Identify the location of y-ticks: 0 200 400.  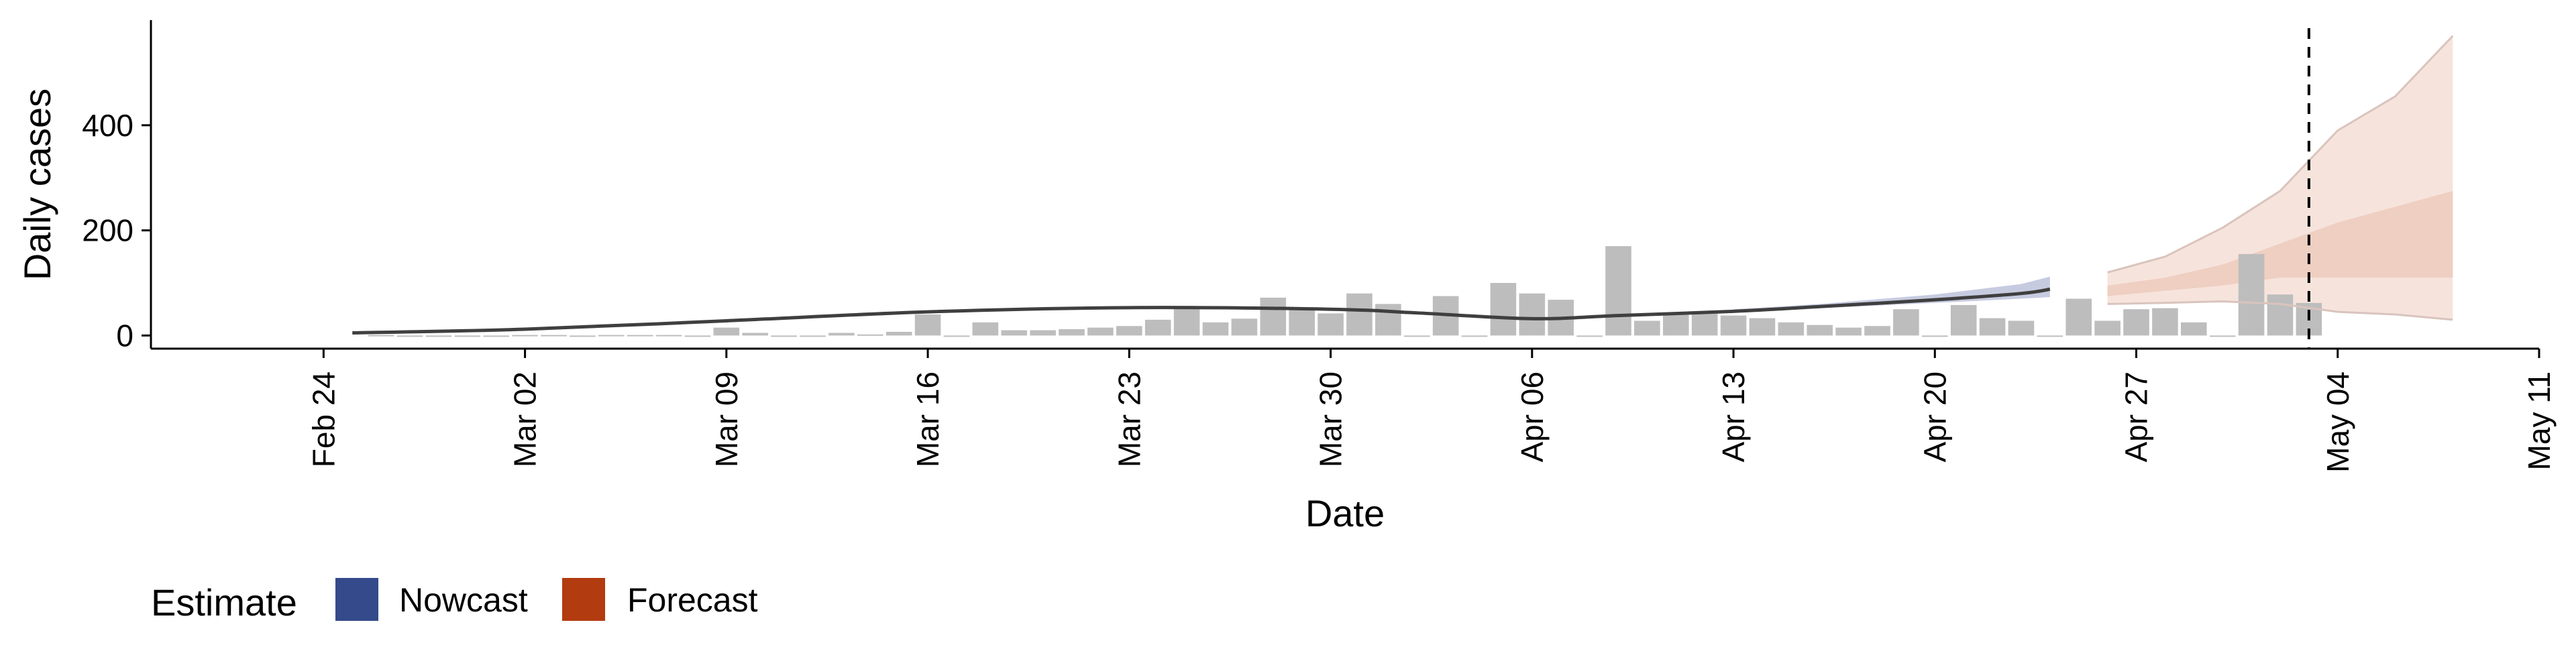
(116, 231).